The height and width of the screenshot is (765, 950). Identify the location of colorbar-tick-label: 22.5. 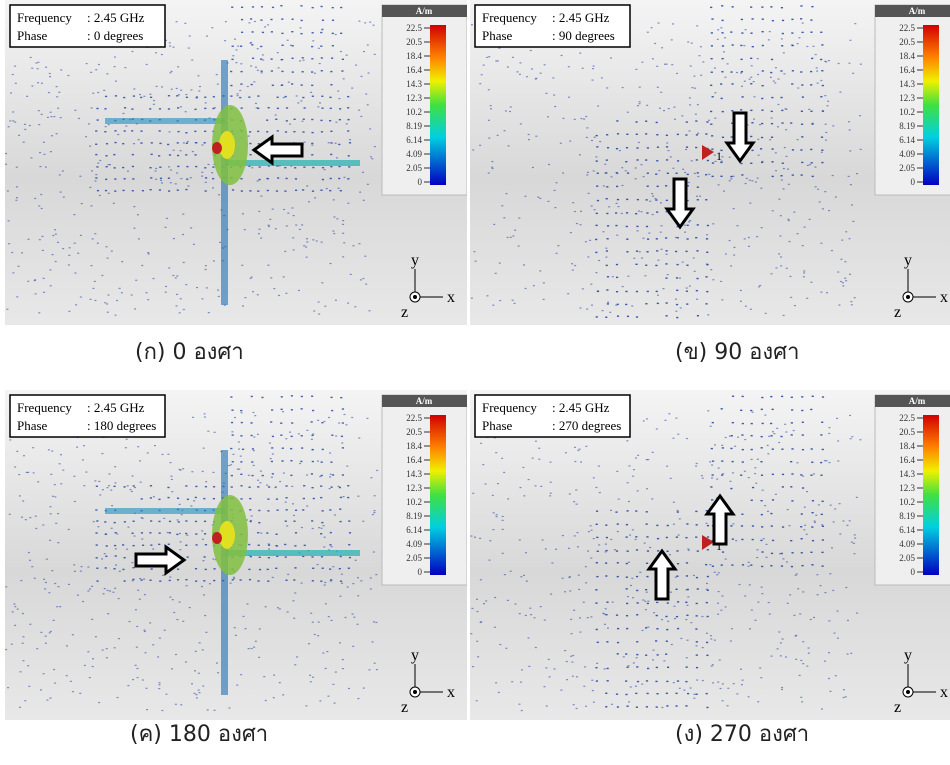
(414, 418).